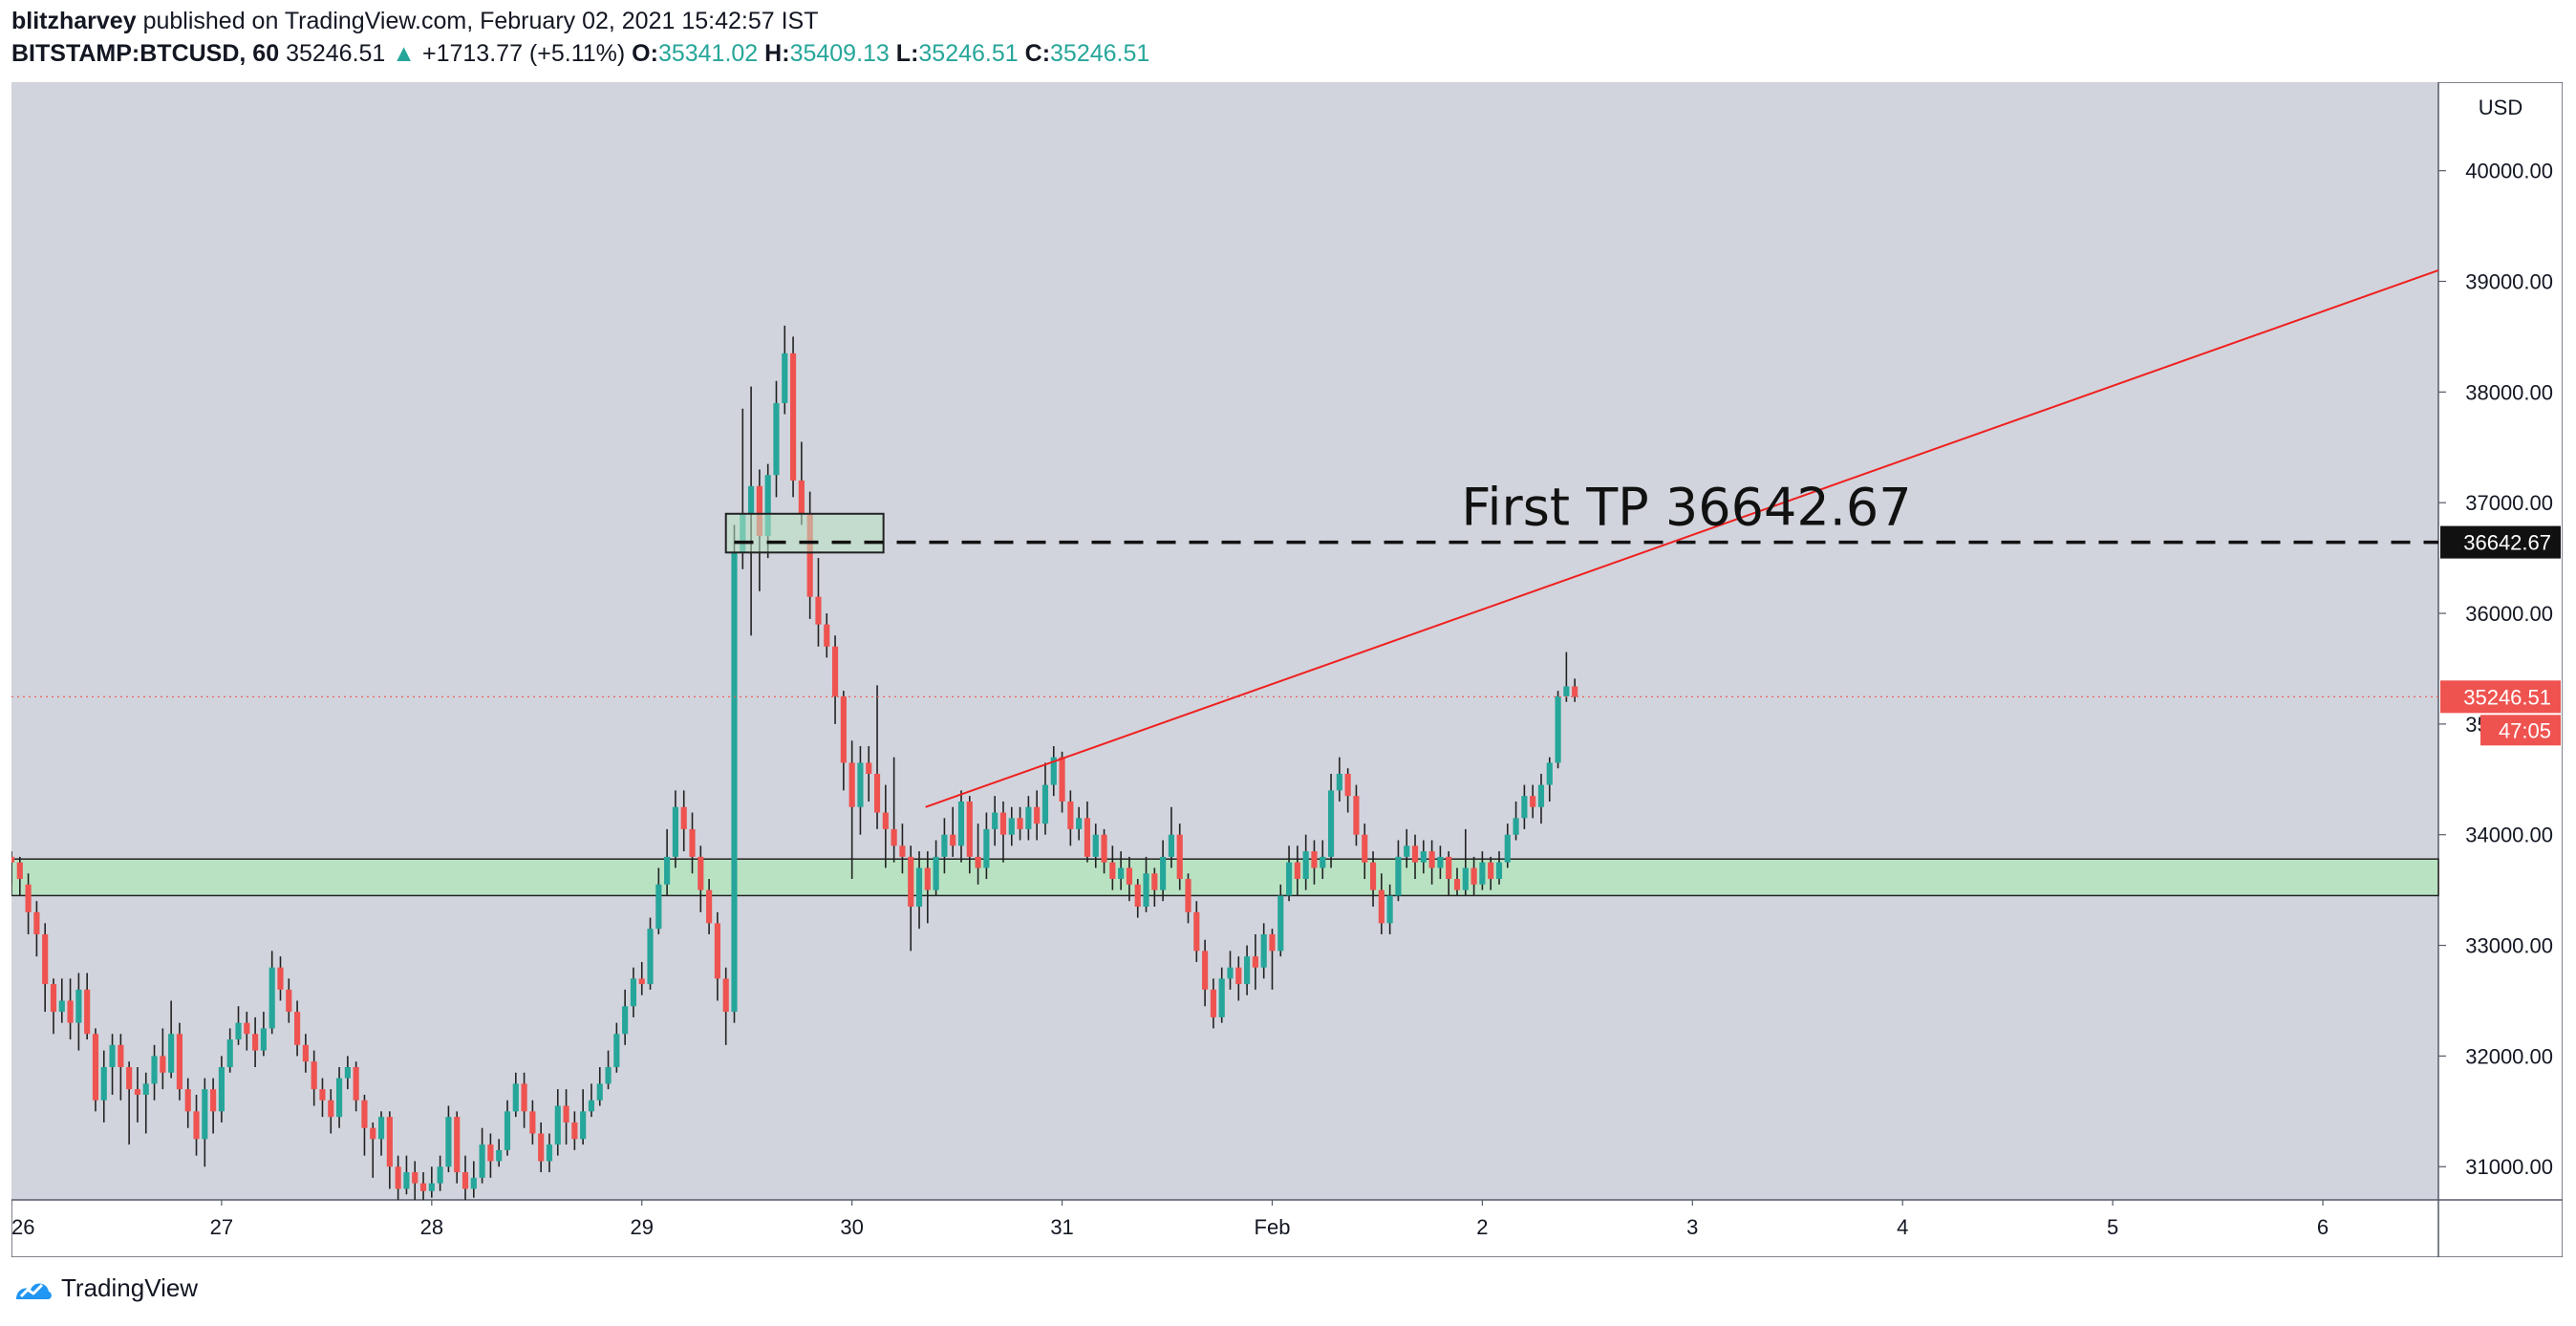 The width and height of the screenshot is (2576, 1326). Describe the element at coordinates (645, 53) in the screenshot. I see `open-label: O:` at that location.